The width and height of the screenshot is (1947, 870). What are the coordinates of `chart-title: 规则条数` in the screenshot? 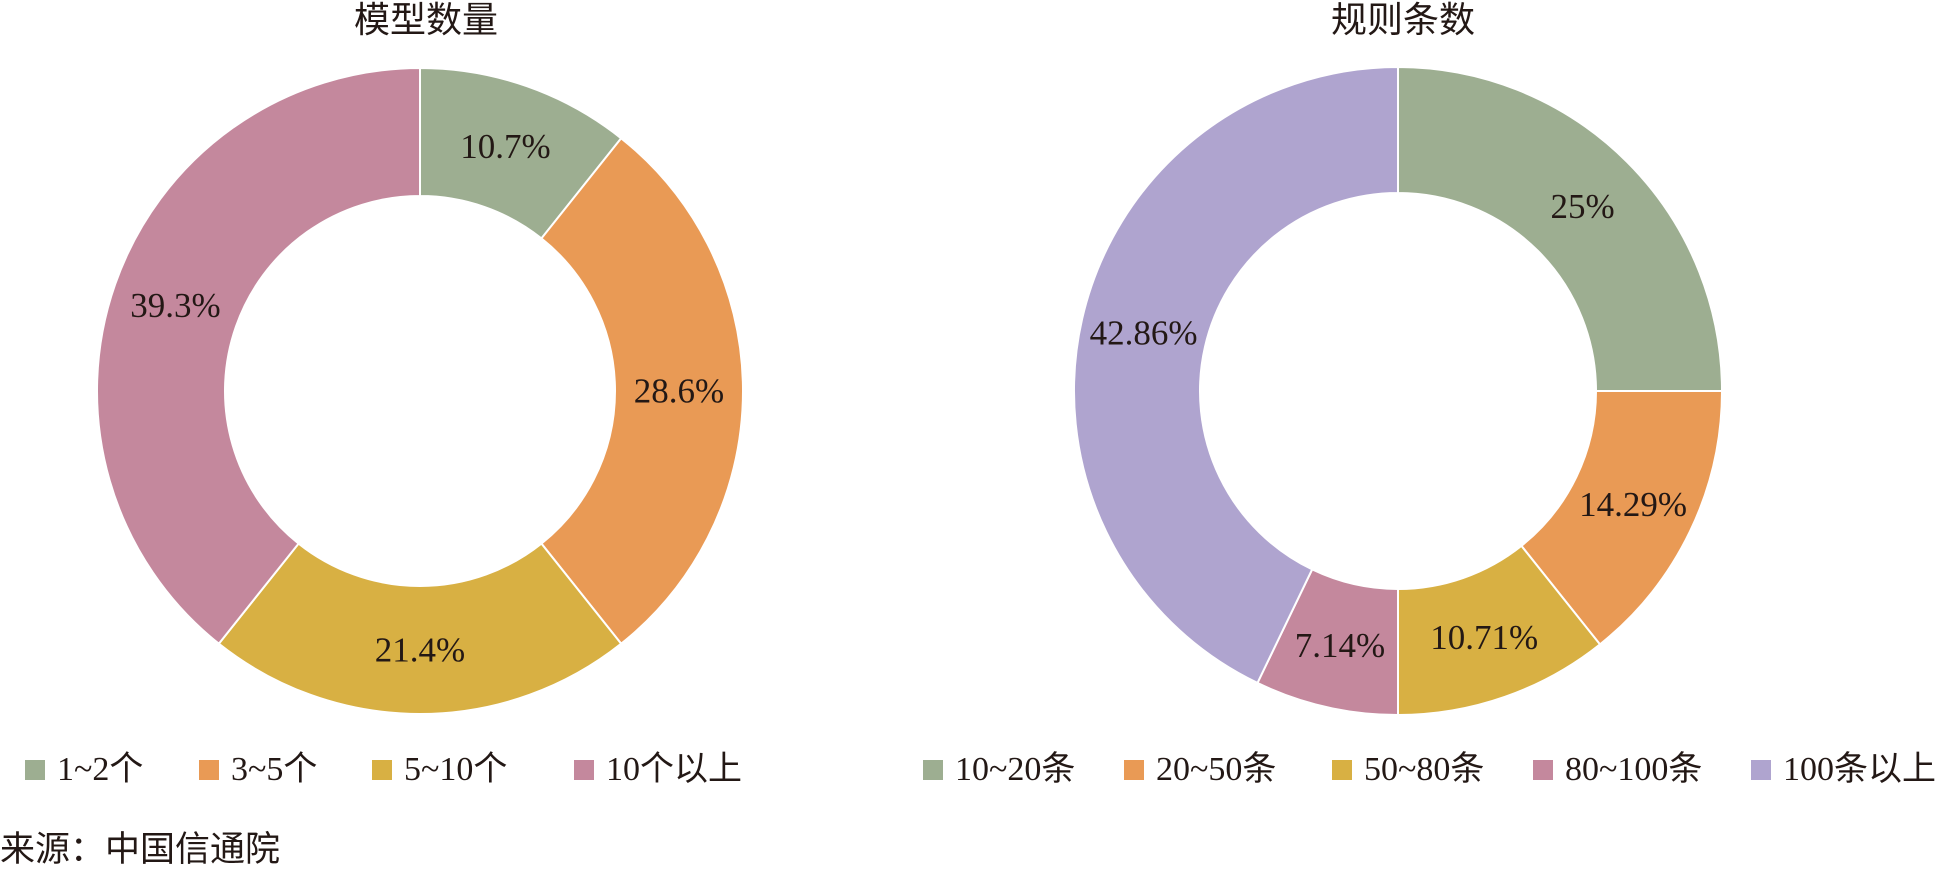 It's located at (1403, 20).